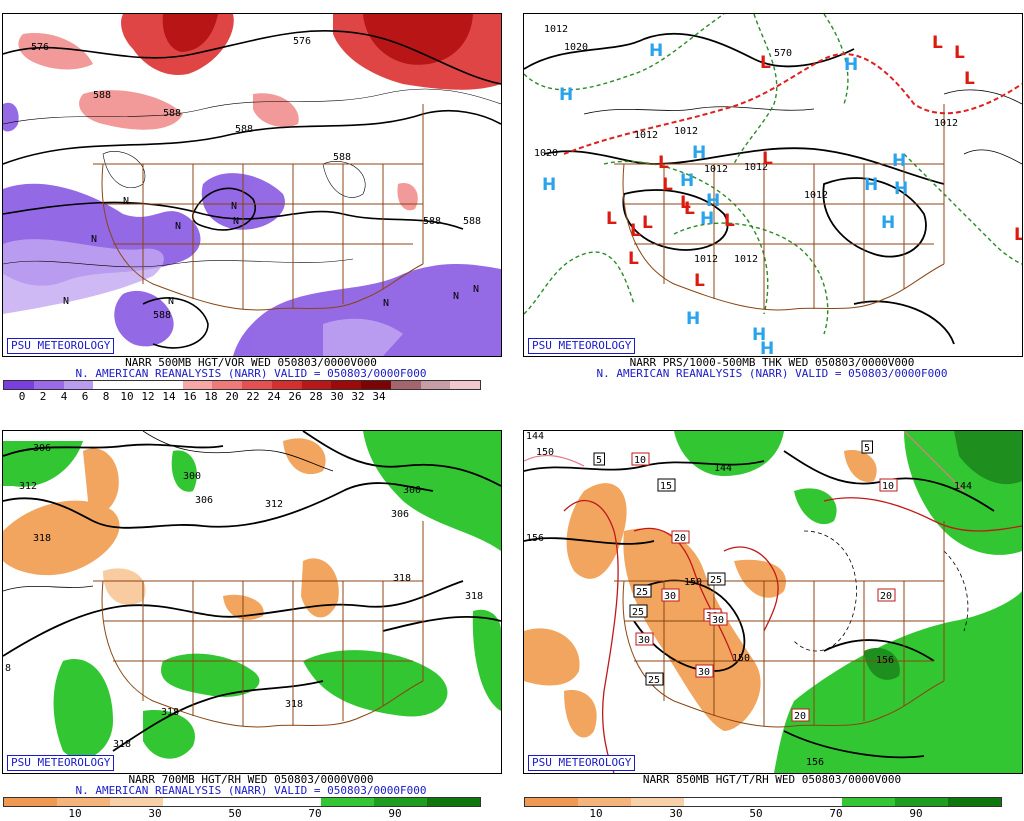 This screenshot has width=1024, height=821. I want to click on colorbar-tick-label: 26, so click(295, 396).